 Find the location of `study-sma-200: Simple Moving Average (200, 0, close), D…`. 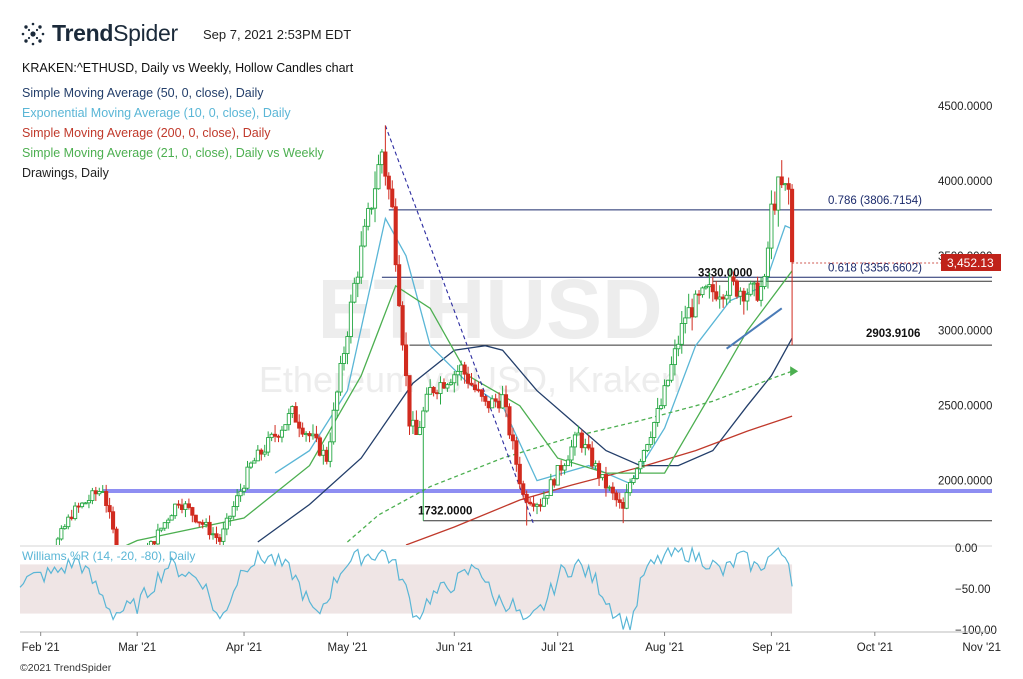

study-sma-200: Simple Moving Average (200, 0, close), D… is located at coordinates (146, 133).